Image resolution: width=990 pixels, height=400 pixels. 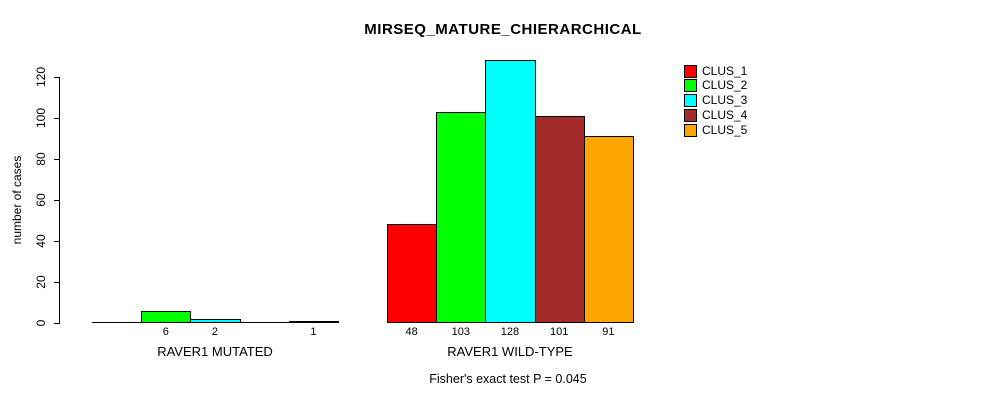 What do you see at coordinates (41, 323) in the screenshot?
I see `y-tick-label: 0` at bounding box center [41, 323].